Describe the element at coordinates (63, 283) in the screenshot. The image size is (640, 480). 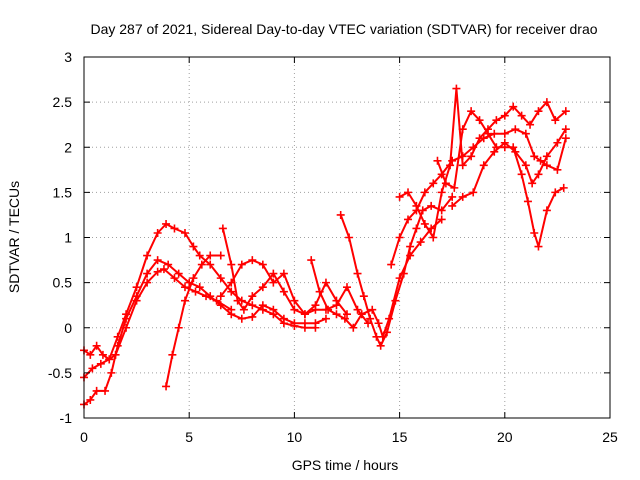
I see `y-tick-label: 0.5` at that location.